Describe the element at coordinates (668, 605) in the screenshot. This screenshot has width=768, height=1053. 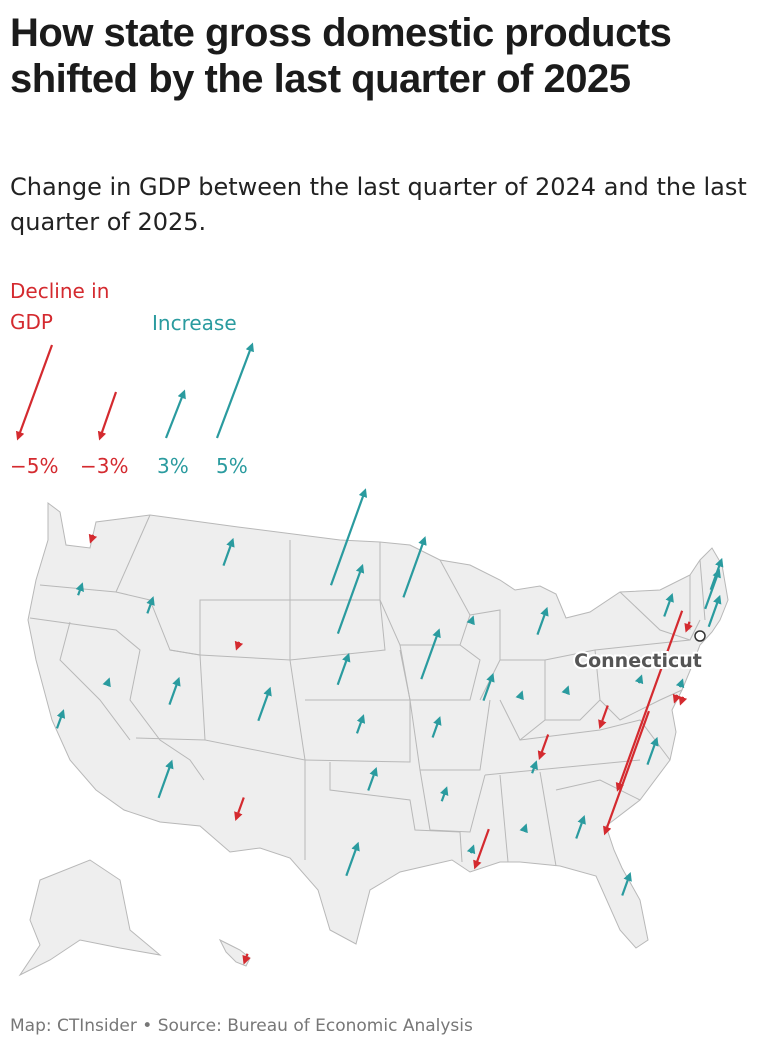
I see `arrow-new-york` at that location.